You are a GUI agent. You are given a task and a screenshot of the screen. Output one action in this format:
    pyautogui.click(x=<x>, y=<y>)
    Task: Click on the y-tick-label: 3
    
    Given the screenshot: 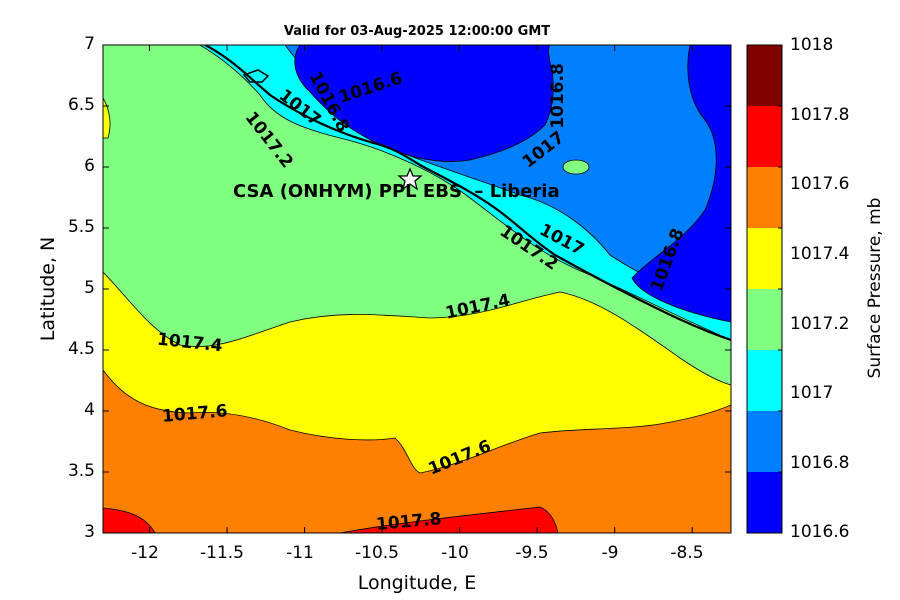 What is the action you would take?
    pyautogui.click(x=89, y=532)
    